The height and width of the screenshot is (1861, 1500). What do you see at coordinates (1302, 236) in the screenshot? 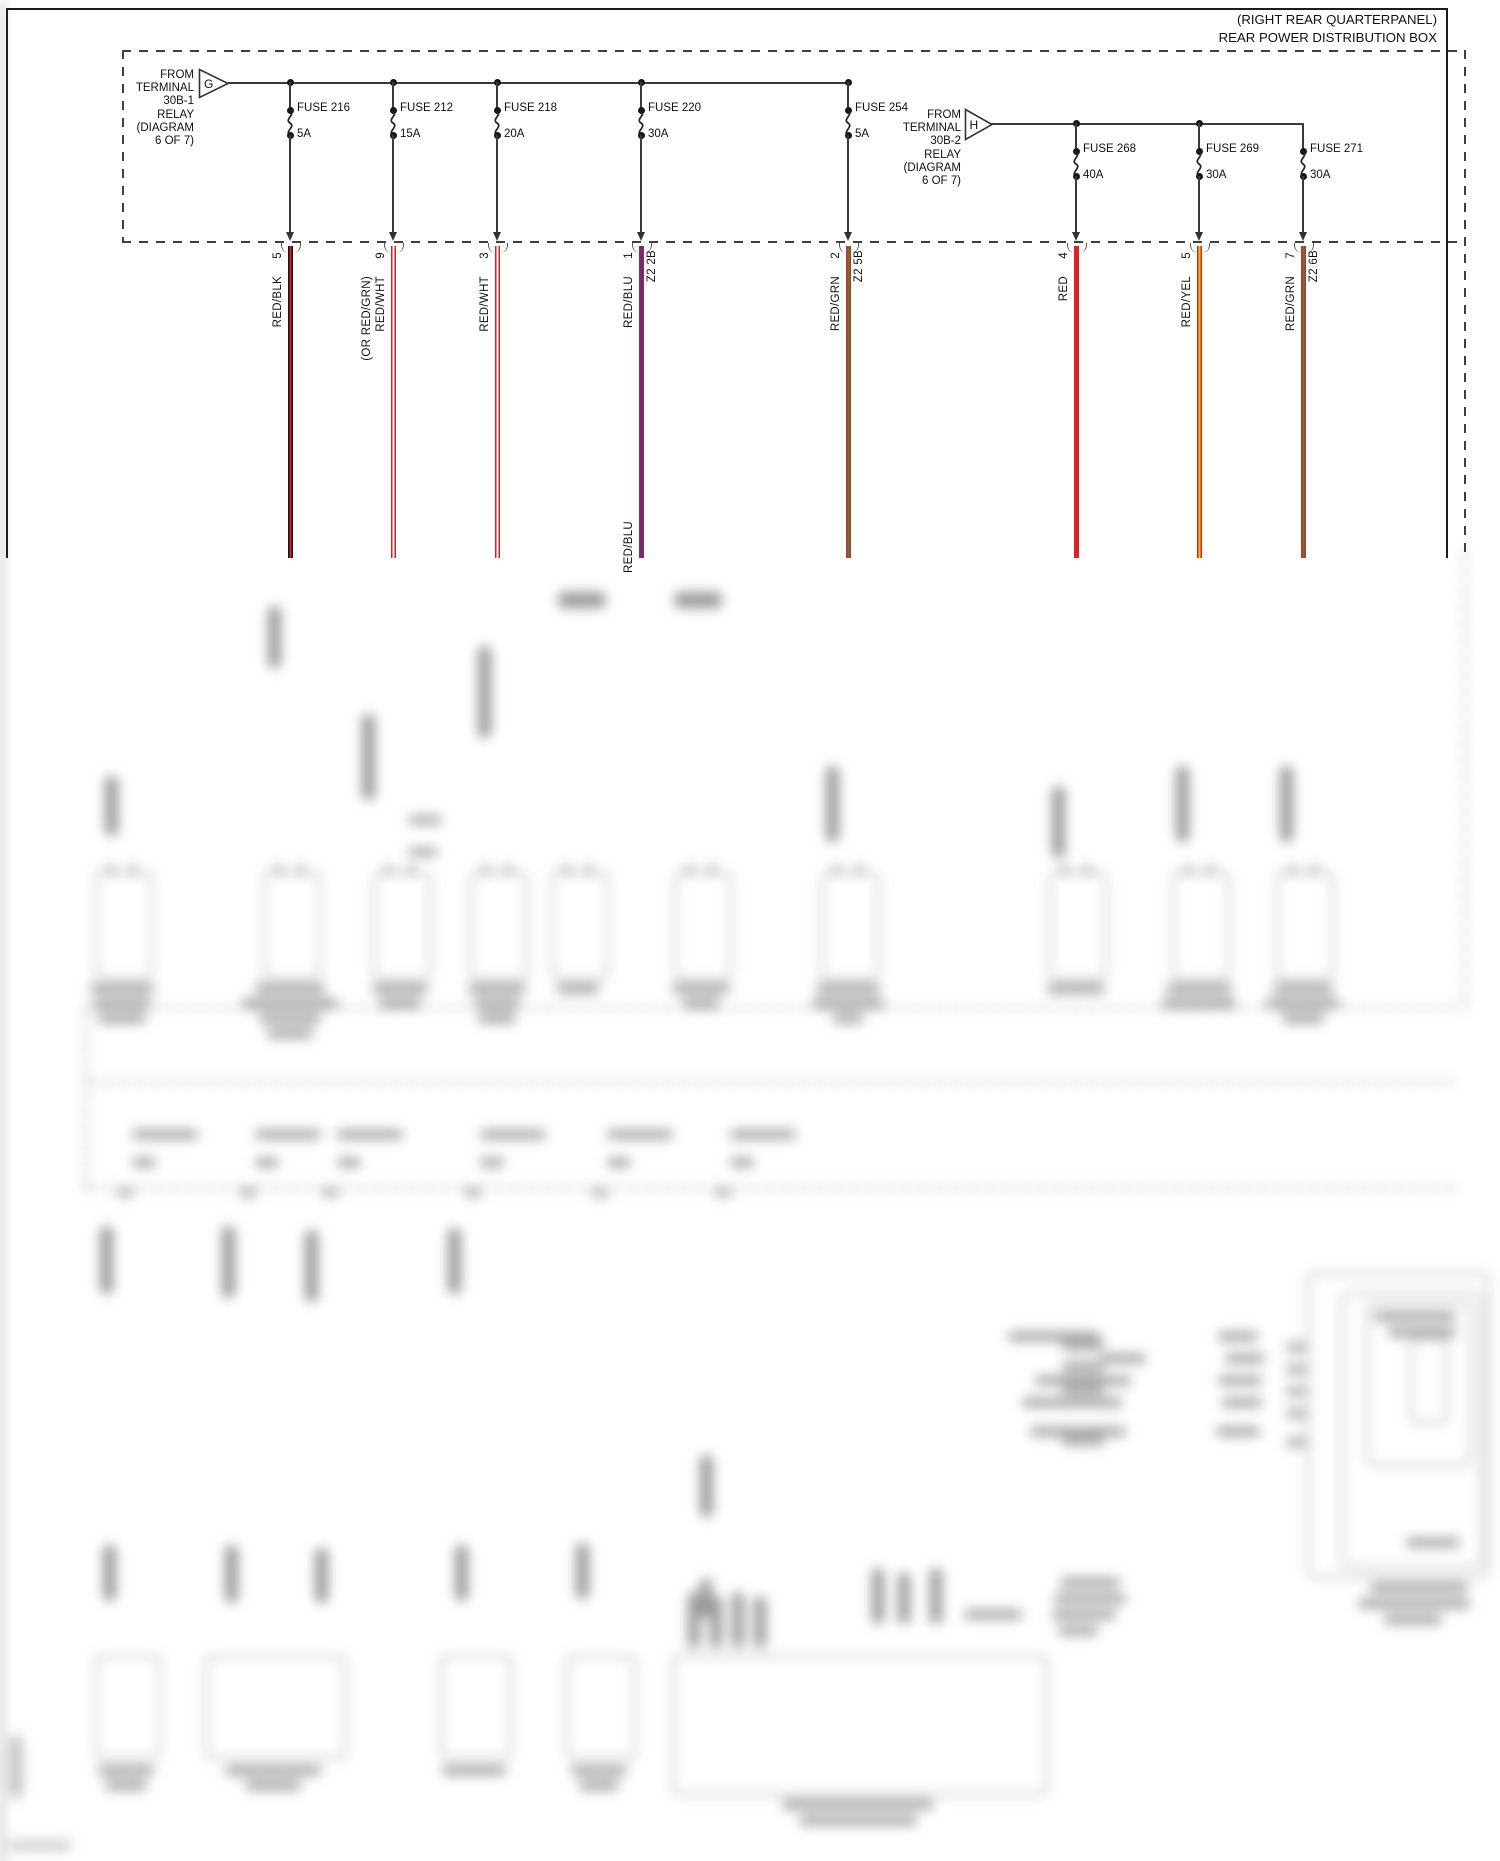
I see `fuse-271-arrow-icon` at bounding box center [1302, 236].